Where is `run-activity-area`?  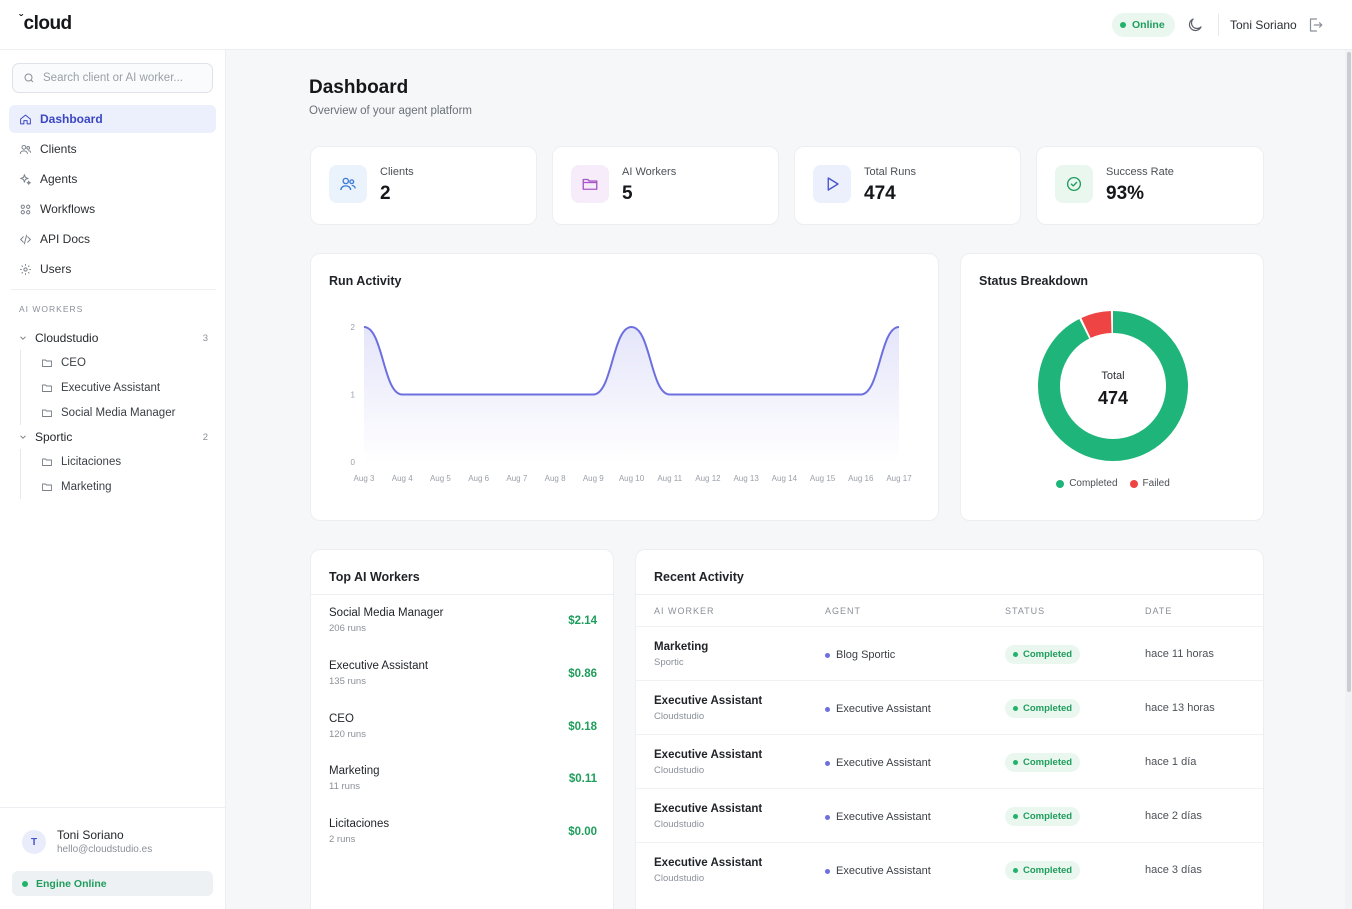
run-activity-area is located at coordinates (631, 394).